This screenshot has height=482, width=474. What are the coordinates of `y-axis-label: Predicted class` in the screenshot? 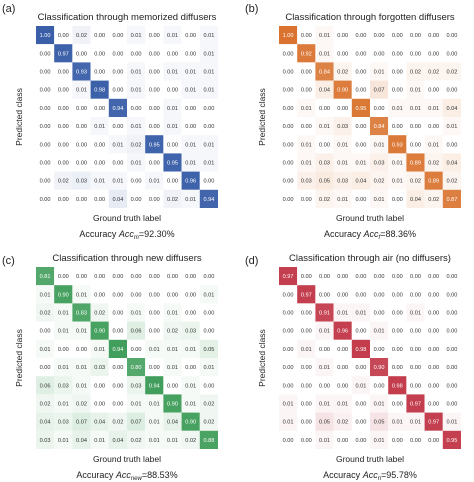 It's located at (19, 358).